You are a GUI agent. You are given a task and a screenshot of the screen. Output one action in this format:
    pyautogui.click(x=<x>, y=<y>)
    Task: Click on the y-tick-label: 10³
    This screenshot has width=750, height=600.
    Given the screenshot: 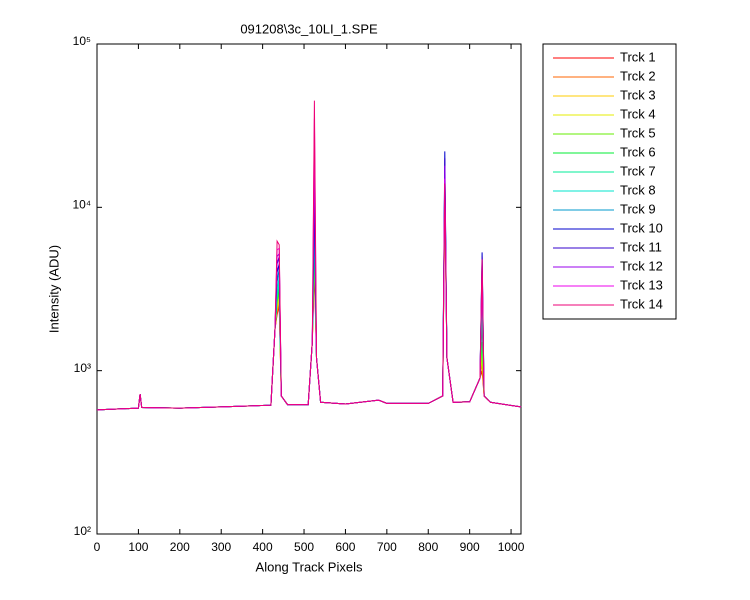 What is the action you would take?
    pyautogui.click(x=82, y=368)
    